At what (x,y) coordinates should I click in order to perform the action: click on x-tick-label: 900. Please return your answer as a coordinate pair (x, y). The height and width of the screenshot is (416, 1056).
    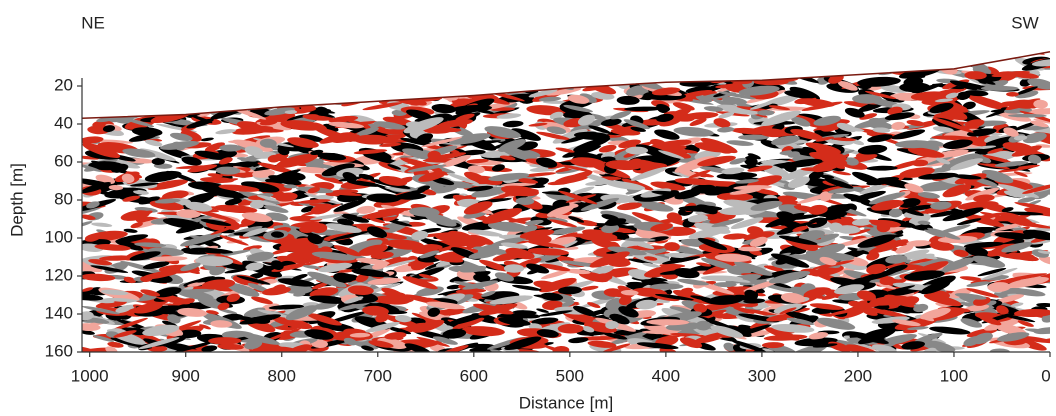
    Looking at the image, I should click on (186, 375).